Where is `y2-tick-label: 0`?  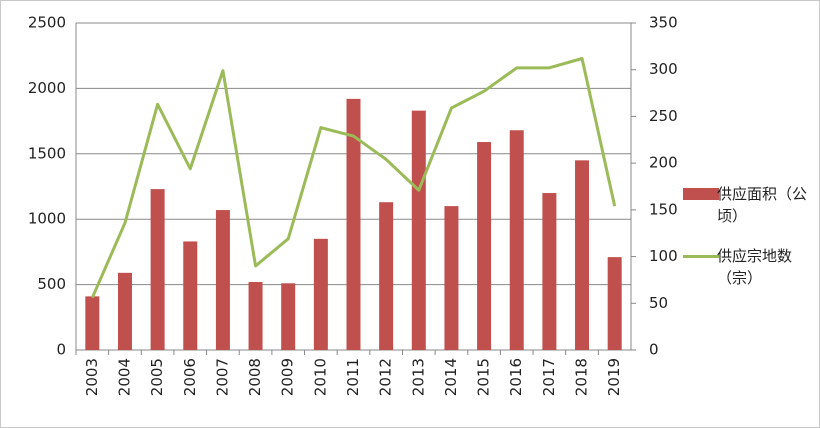 y2-tick-label: 0 is located at coordinates (654, 350).